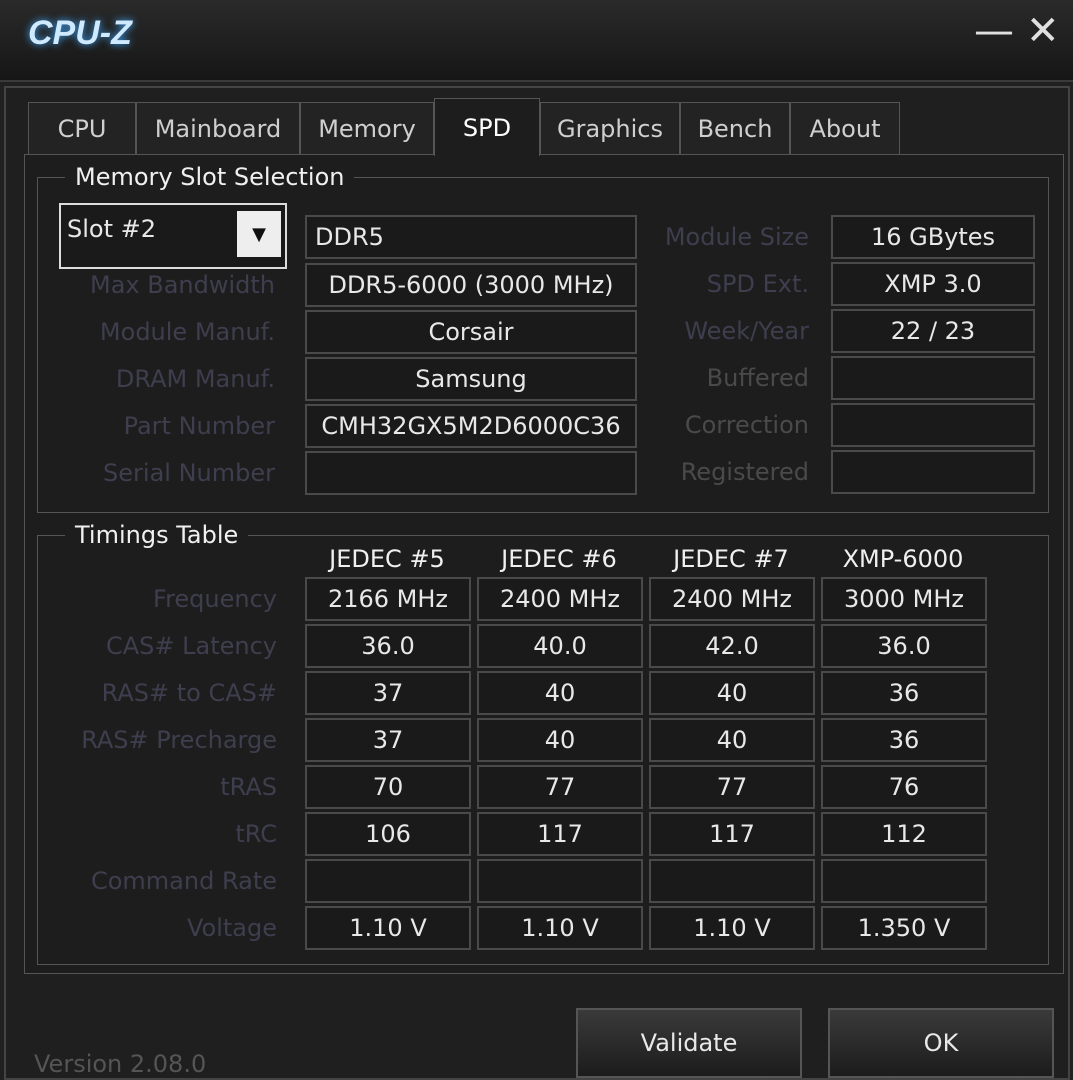  What do you see at coordinates (933, 284) in the screenshot?
I see `right-field-1: XMP 3.0` at bounding box center [933, 284].